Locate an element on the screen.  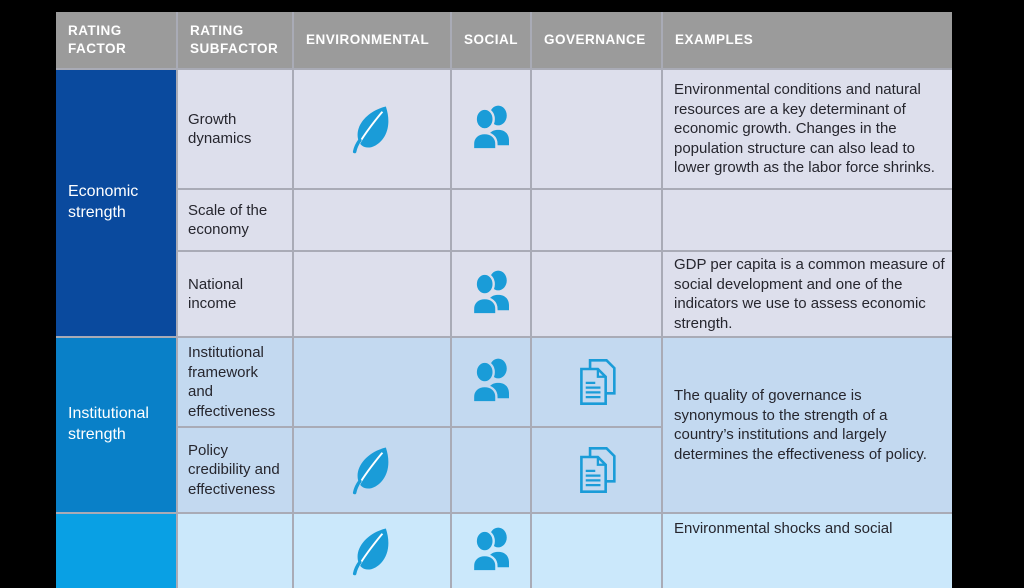
subfactor-policy-credibility: Policy credibility and effectiveness is located at coordinates (235, 470).